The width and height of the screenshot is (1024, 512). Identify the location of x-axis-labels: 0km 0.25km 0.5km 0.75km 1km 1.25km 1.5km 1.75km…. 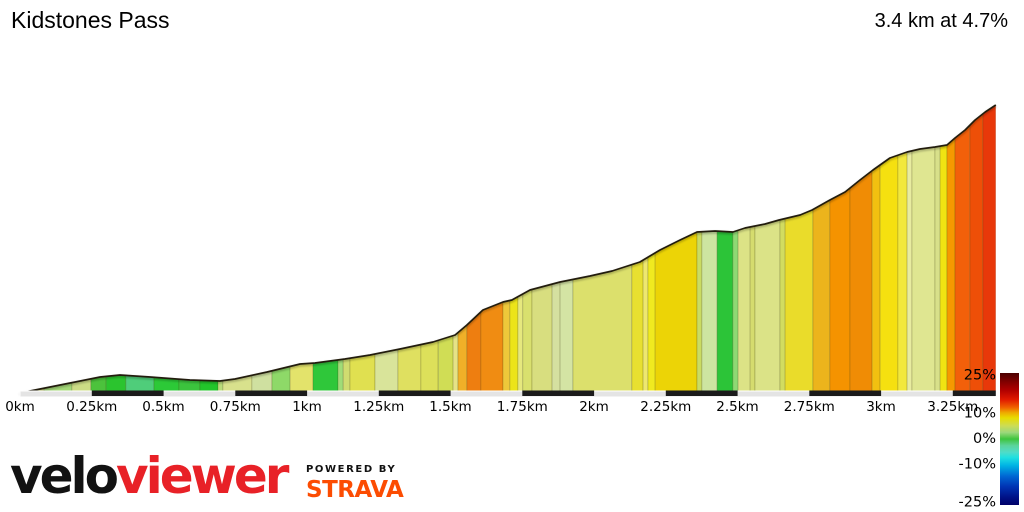
(491, 407).